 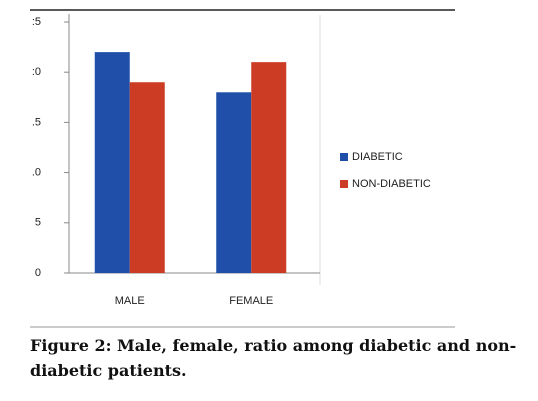 What do you see at coordinates (377, 157) in the screenshot?
I see `legend-label: DIABETIC` at bounding box center [377, 157].